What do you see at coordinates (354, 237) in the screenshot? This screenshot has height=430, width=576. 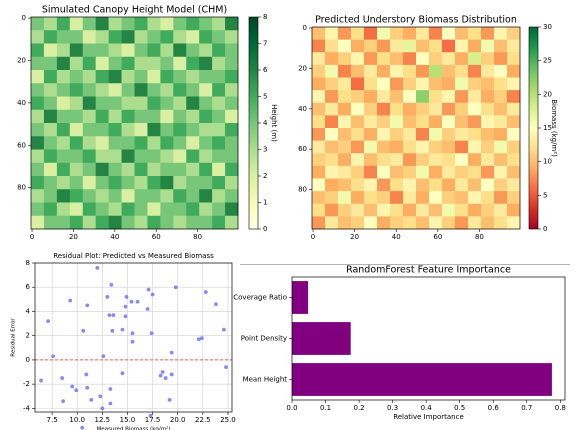 I see `x-tick-label: 20` at bounding box center [354, 237].